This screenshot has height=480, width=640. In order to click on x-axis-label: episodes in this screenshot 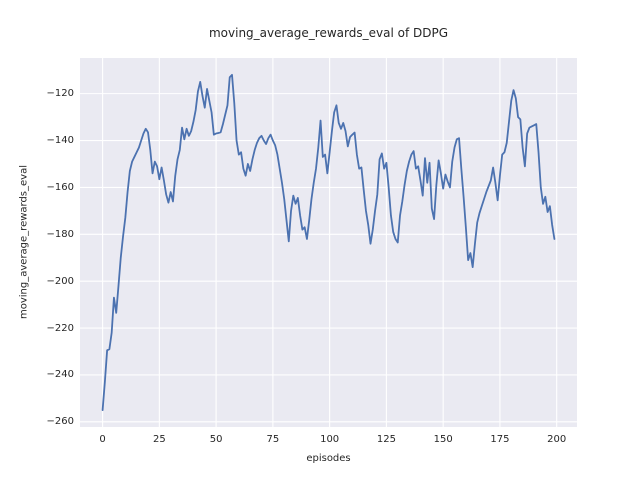, I will do `click(328, 458)`.